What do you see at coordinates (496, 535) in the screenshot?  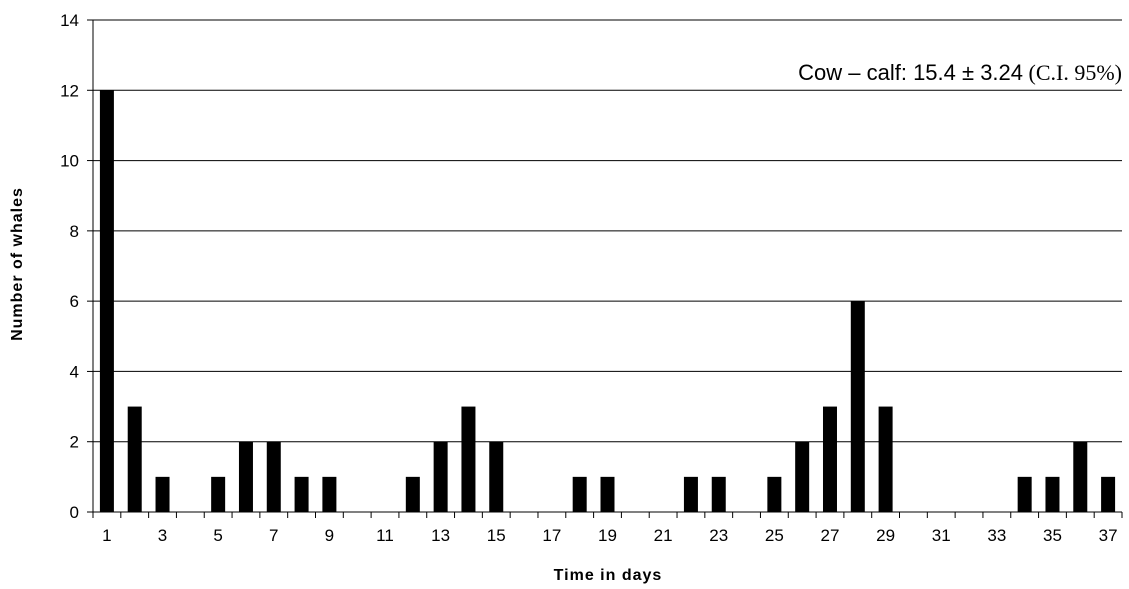 I see `x-tick-label: 15` at bounding box center [496, 535].